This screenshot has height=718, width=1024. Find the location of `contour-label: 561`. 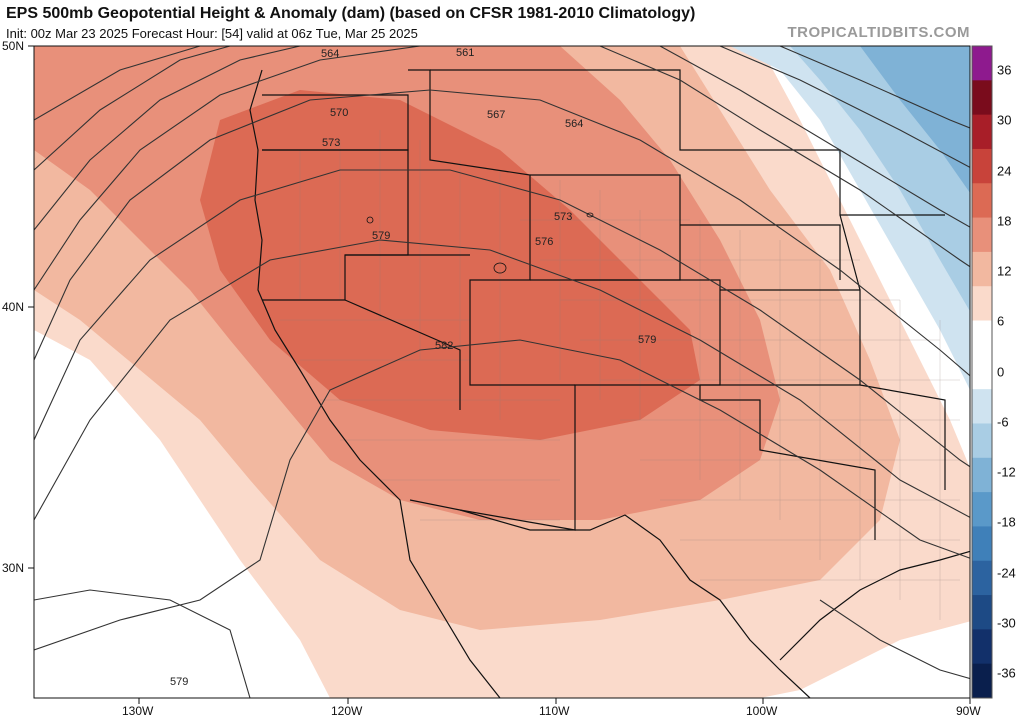

contour-label: 561 is located at coordinates (465, 53).